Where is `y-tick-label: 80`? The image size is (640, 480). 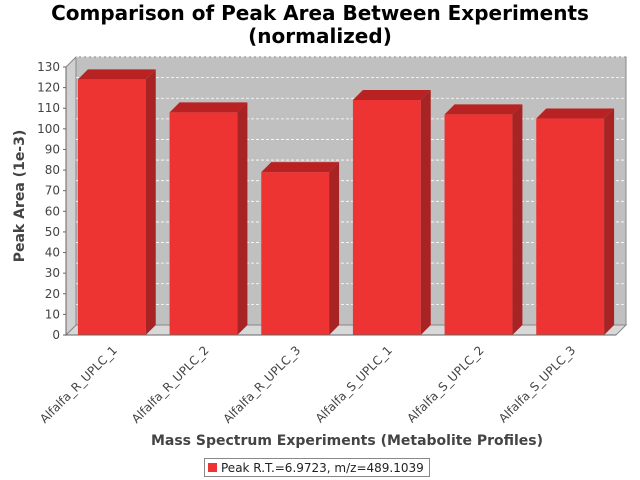 y-tick-label: 80 is located at coordinates (52, 170).